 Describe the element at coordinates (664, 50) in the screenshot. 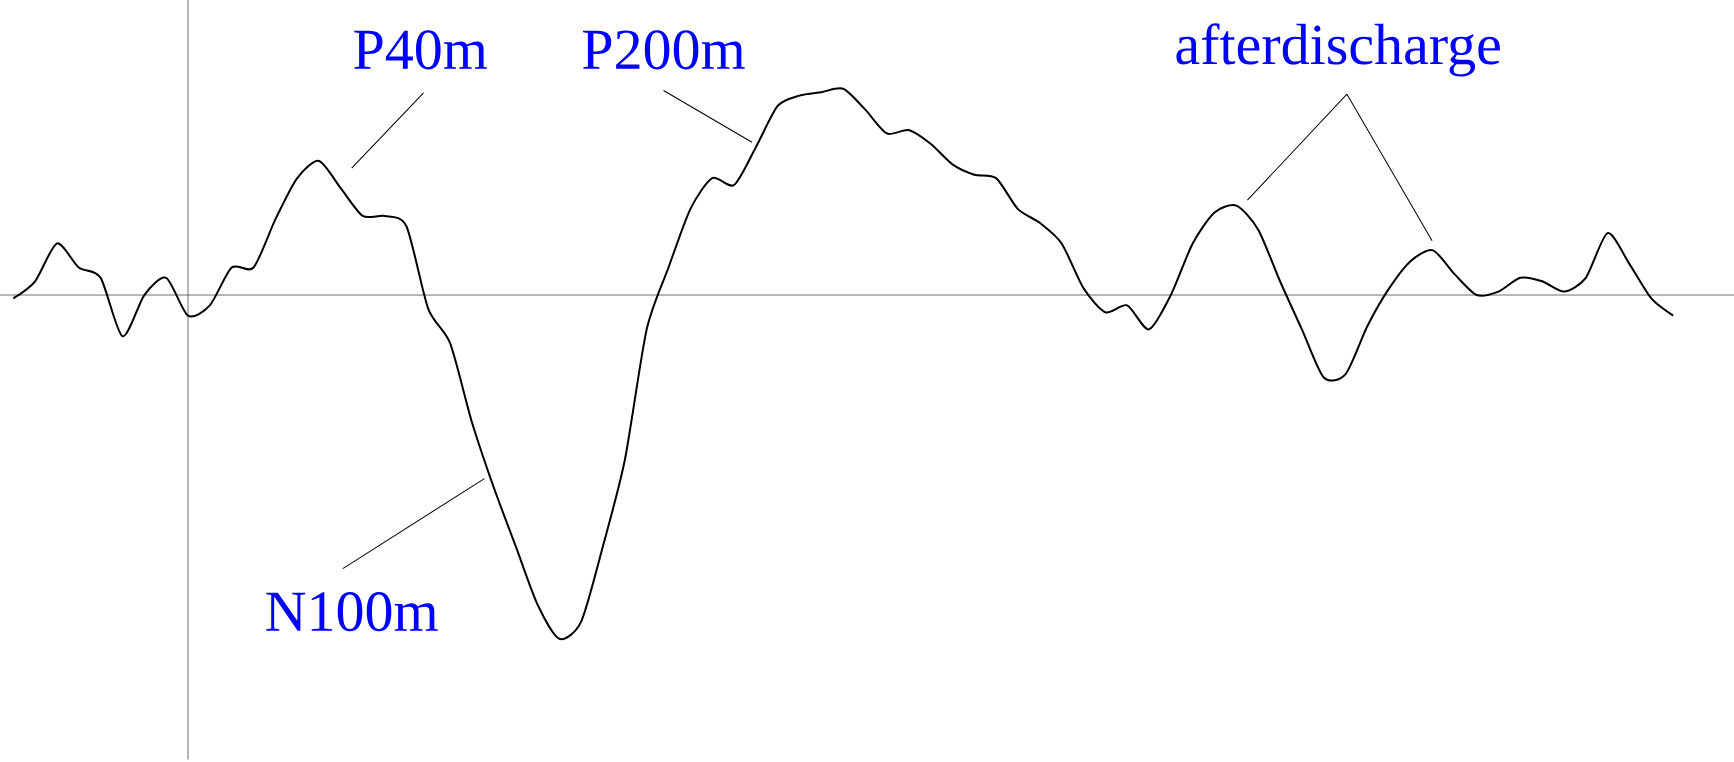

I see `text: P200m` at that location.